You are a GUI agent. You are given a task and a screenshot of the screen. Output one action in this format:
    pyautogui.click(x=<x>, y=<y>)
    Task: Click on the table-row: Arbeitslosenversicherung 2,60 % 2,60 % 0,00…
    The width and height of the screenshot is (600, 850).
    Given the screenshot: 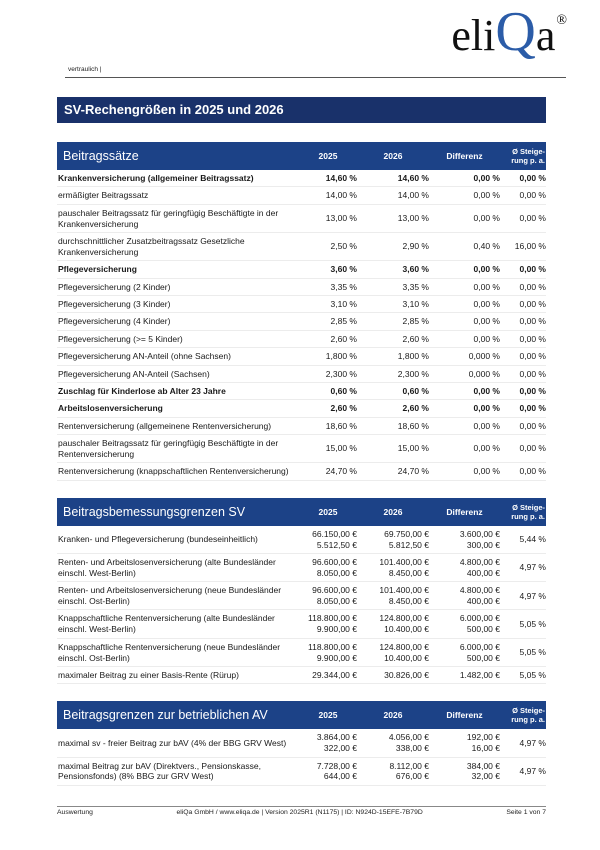 What is the action you would take?
    pyautogui.click(x=301, y=409)
    